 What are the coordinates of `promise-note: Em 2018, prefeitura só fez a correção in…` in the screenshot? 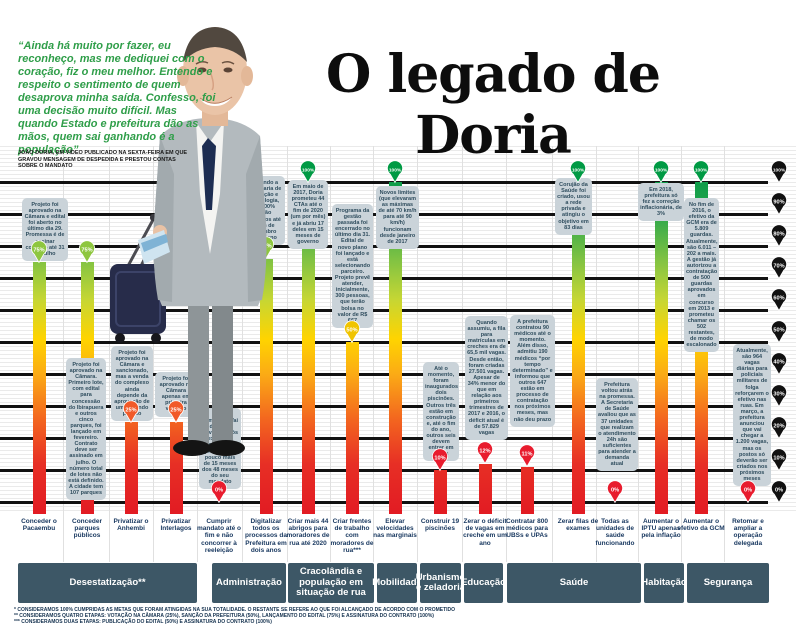 It's located at (661, 202).